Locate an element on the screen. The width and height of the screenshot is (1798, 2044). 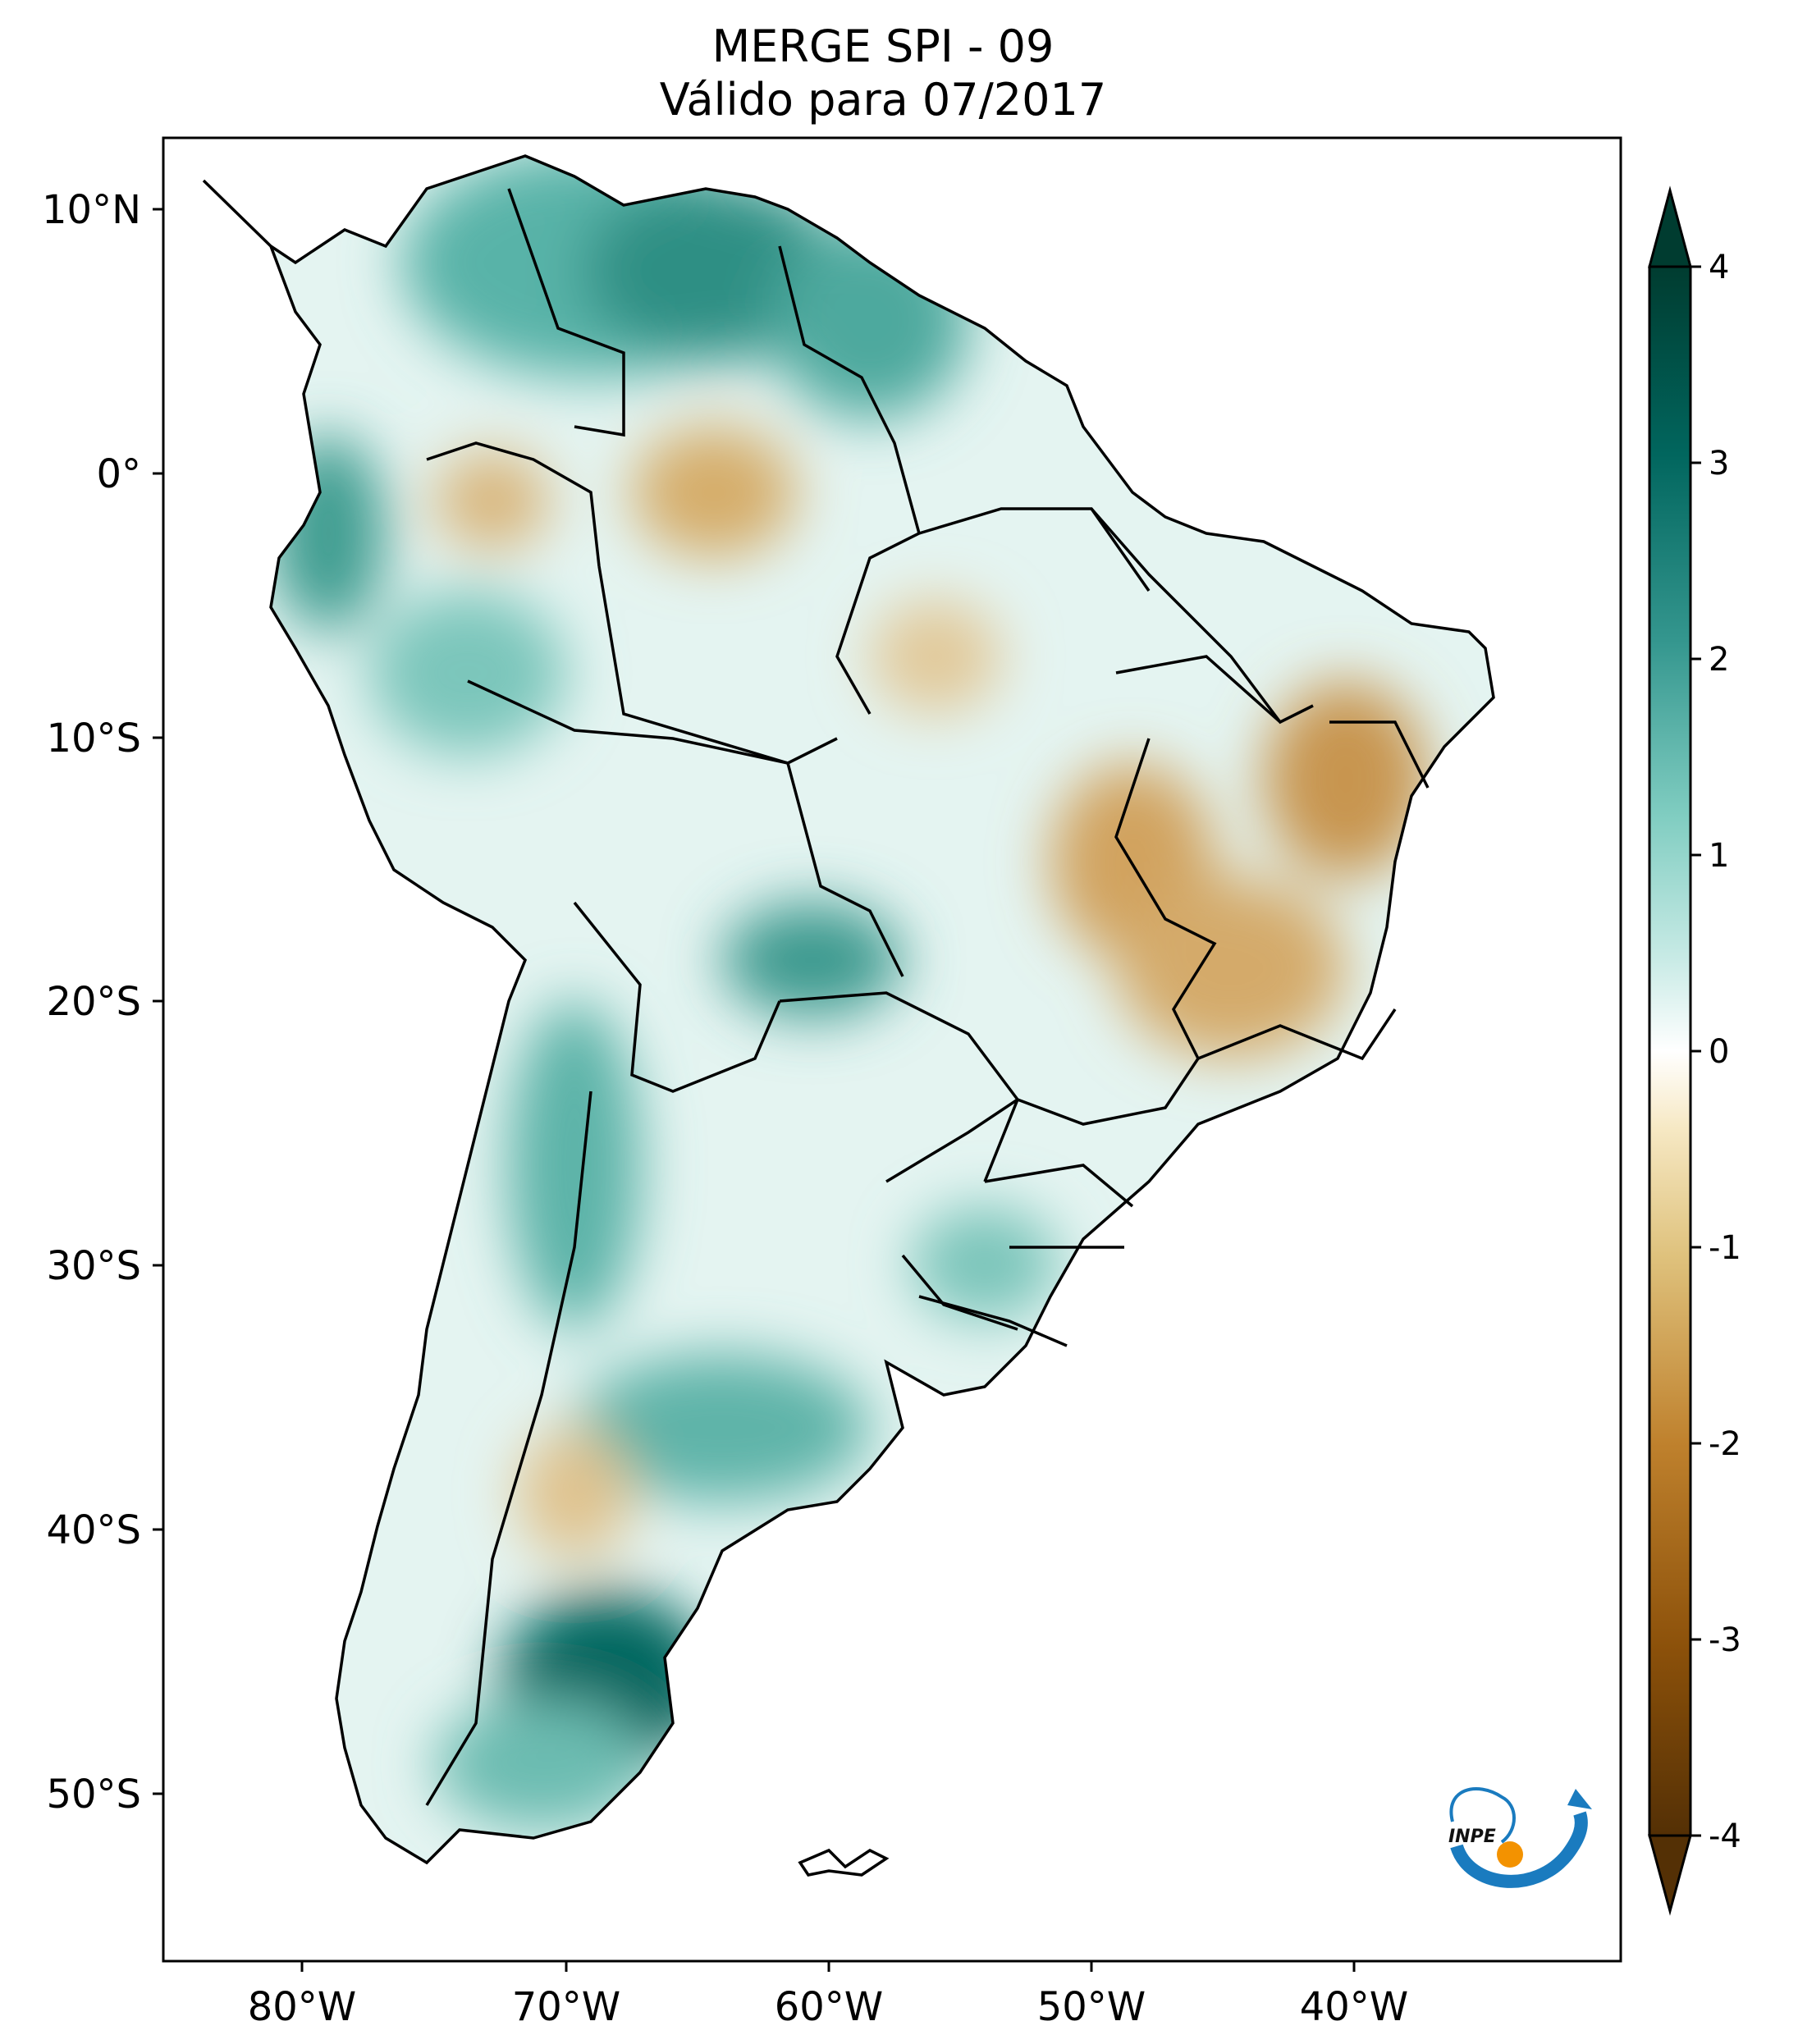
lat-tick-label: 30°S is located at coordinates (93, 1266).